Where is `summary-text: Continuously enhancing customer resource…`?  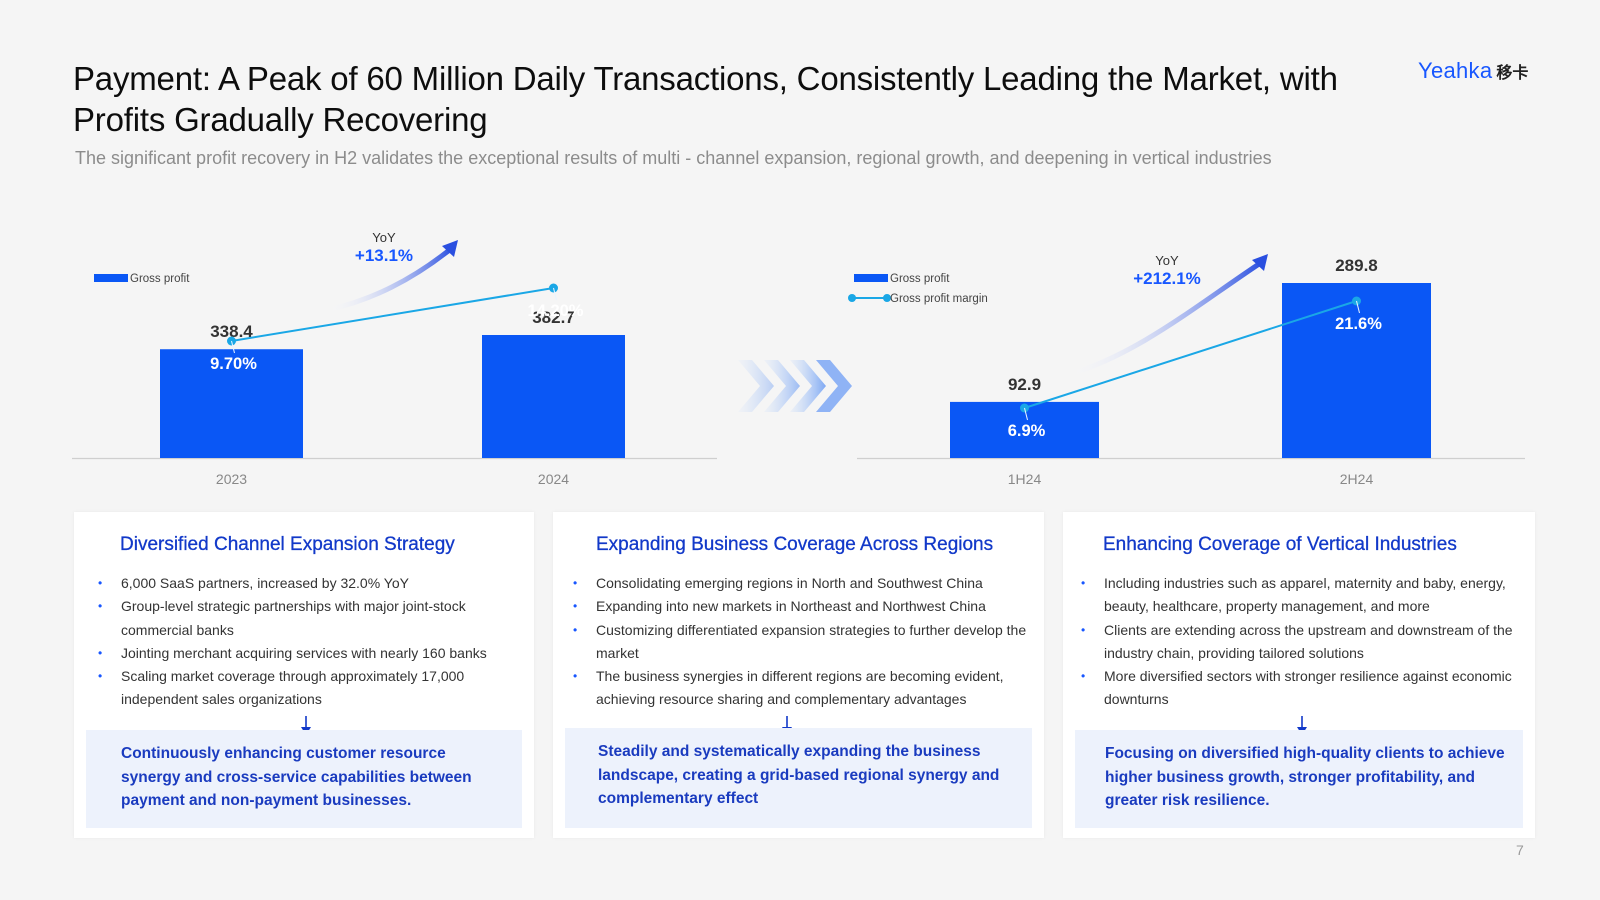 summary-text: Continuously enhancing customer resource… is located at coordinates (296, 777).